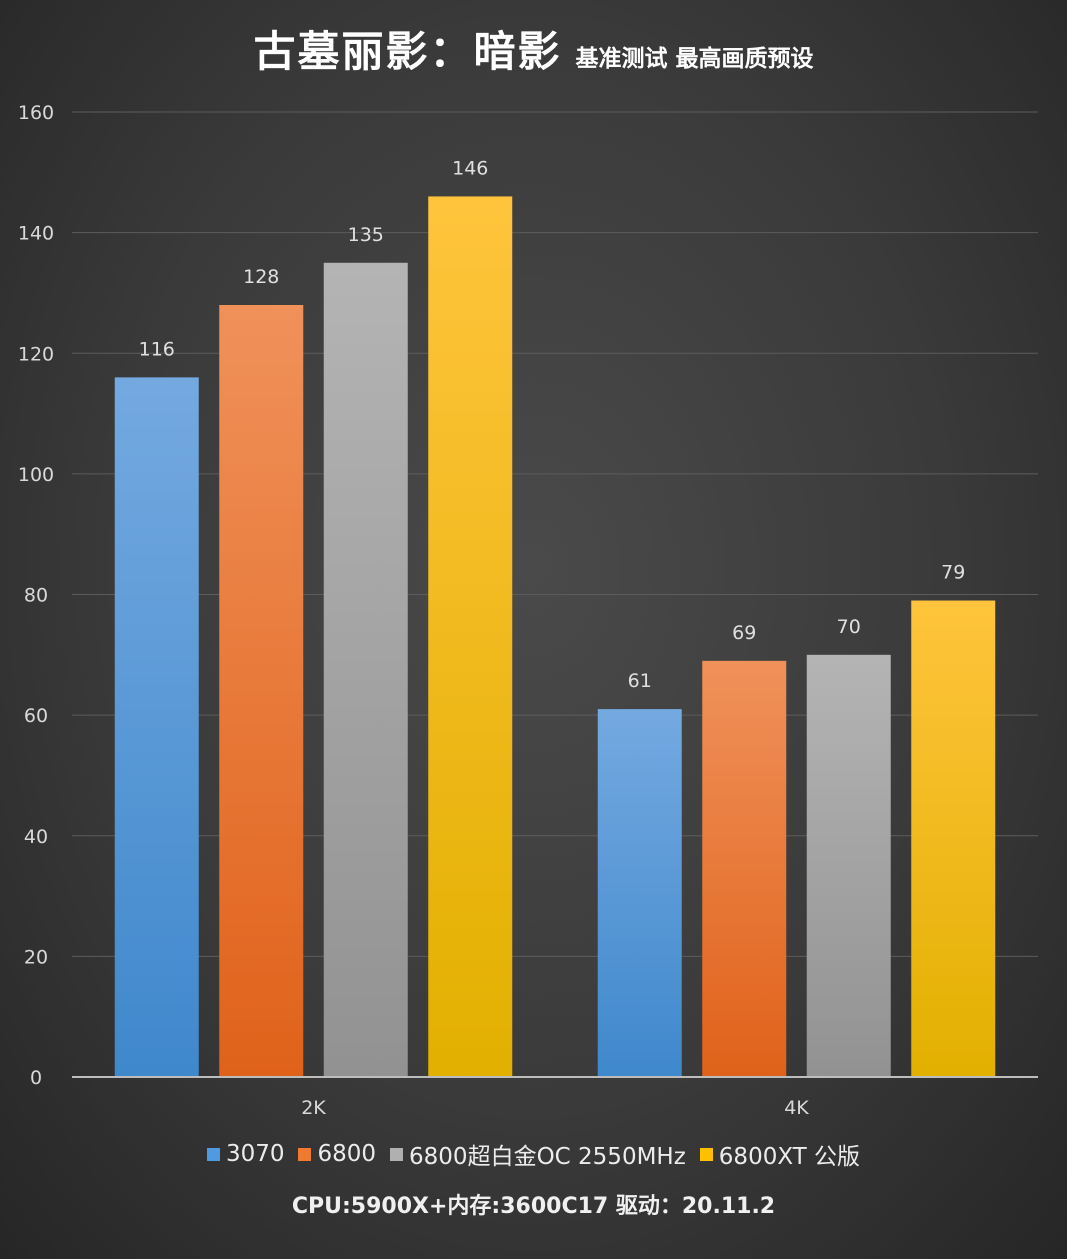 This screenshot has height=1259, width=1067. Describe the element at coordinates (36, 1078) in the screenshot. I see `y-tick-label: 0` at that location.